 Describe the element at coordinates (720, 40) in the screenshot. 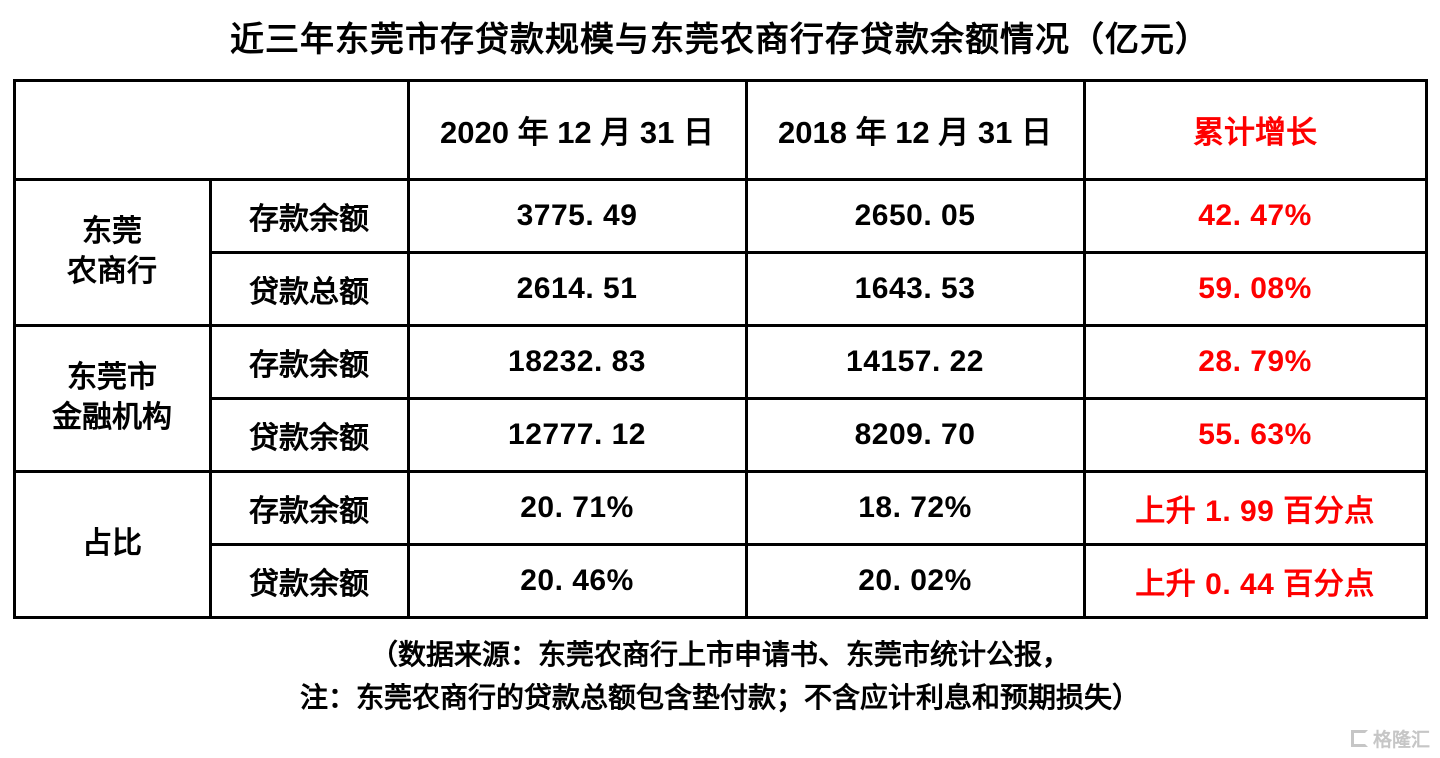

I see `page-title: 近三年东莞市存贷款规模与东莞农商行存贷款余额情况（亿元）` at that location.